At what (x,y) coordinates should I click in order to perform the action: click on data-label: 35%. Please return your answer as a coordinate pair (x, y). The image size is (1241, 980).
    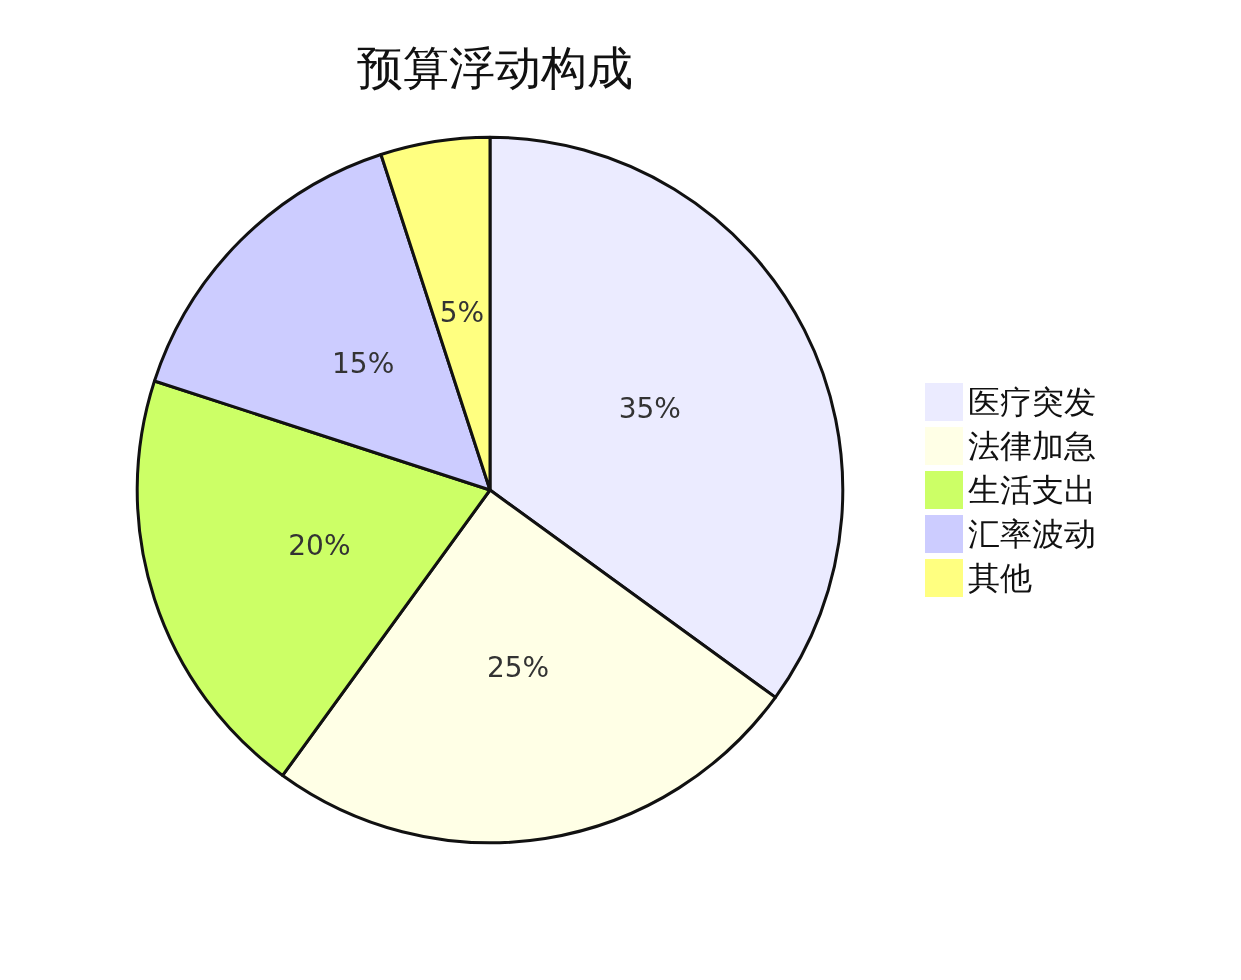
    Looking at the image, I should click on (649, 409).